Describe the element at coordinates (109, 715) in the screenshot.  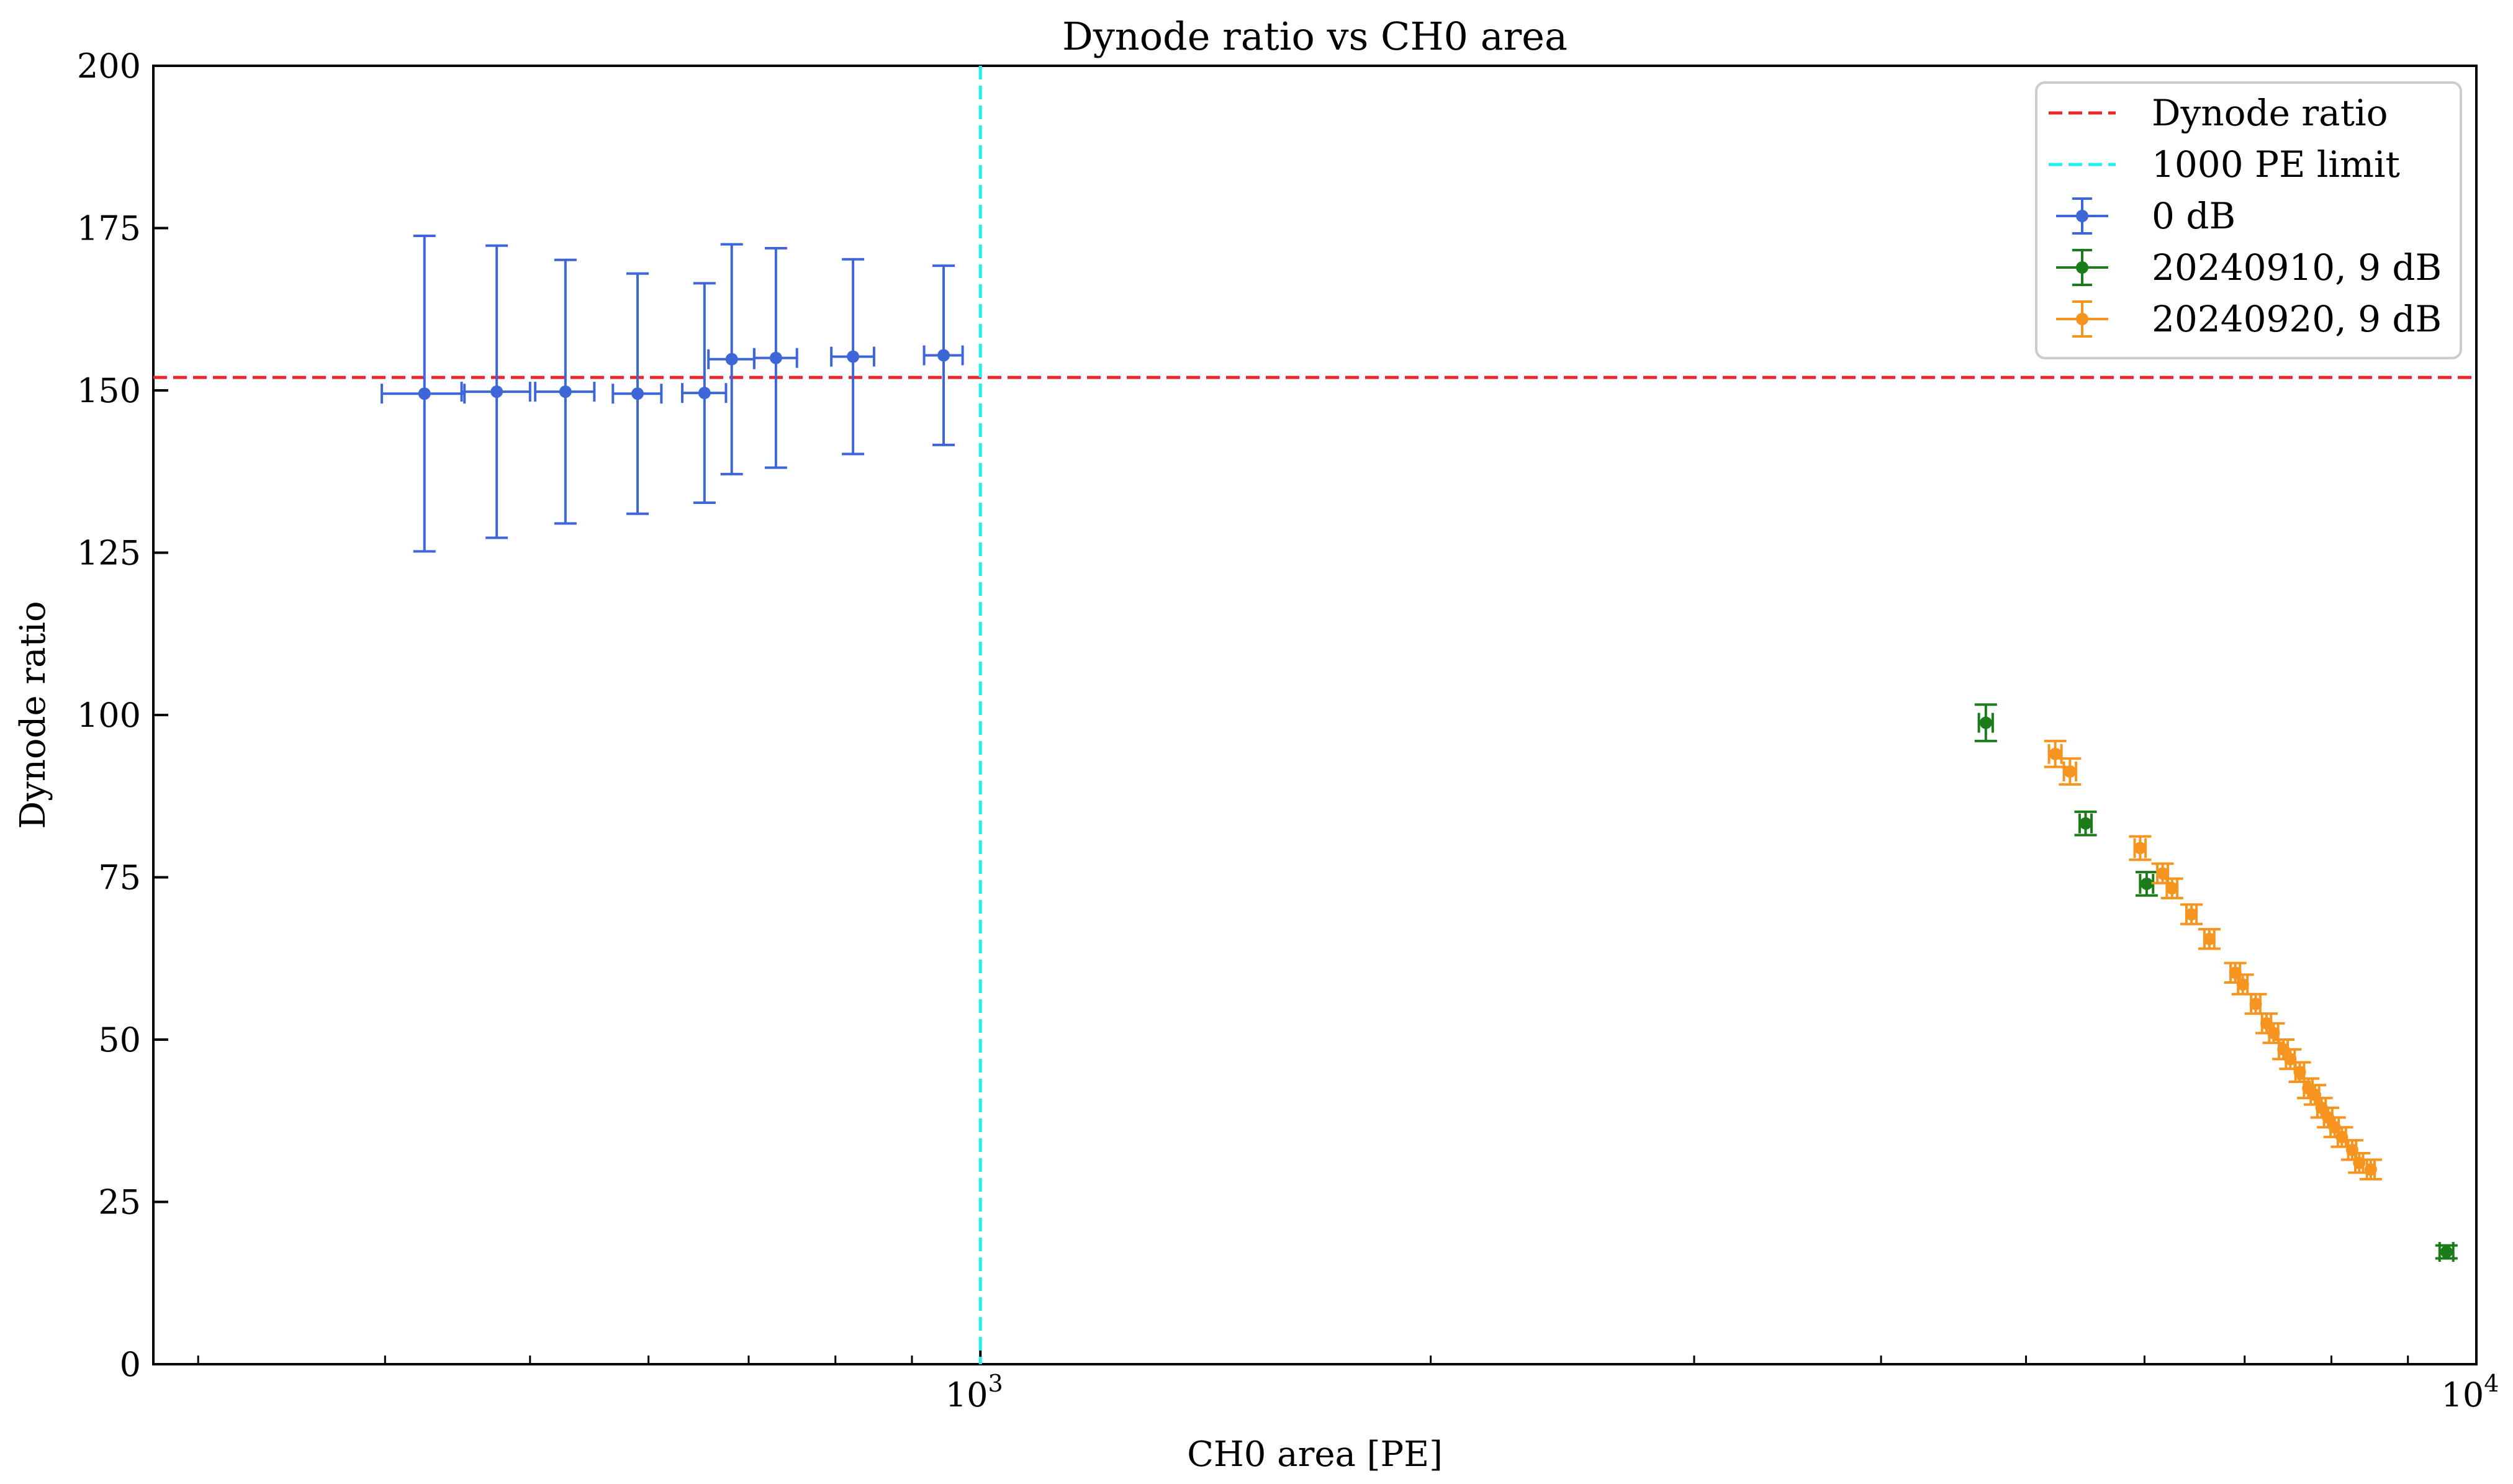
I see `y-tick-label: 100` at that location.